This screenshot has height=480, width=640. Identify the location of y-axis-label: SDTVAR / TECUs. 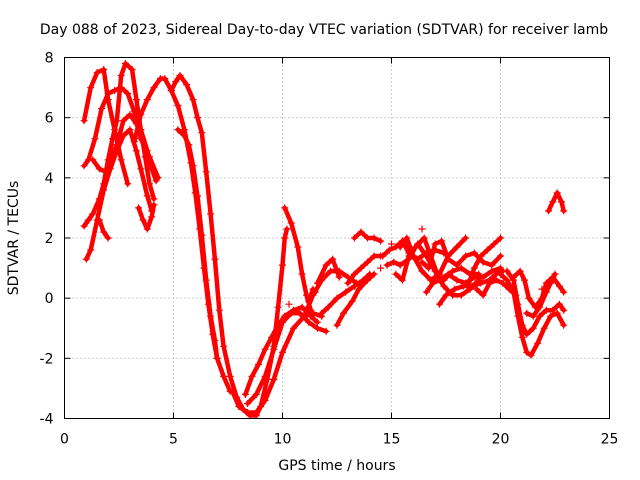
(14, 238).